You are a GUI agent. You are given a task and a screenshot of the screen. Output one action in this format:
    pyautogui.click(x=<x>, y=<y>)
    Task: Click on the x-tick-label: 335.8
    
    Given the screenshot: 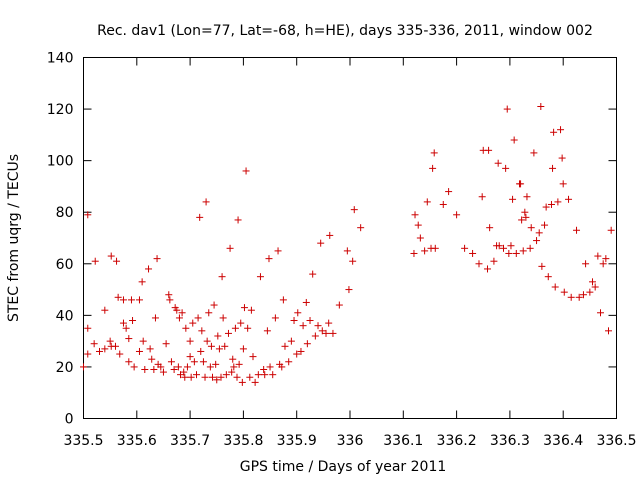 What is the action you would take?
    pyautogui.click(x=243, y=441)
    